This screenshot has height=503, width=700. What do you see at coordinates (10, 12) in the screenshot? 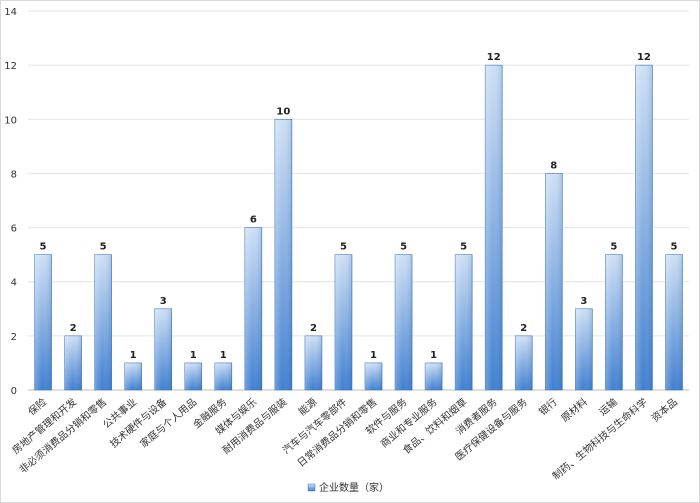
I see `y-tick-label: 14` at bounding box center [10, 12].